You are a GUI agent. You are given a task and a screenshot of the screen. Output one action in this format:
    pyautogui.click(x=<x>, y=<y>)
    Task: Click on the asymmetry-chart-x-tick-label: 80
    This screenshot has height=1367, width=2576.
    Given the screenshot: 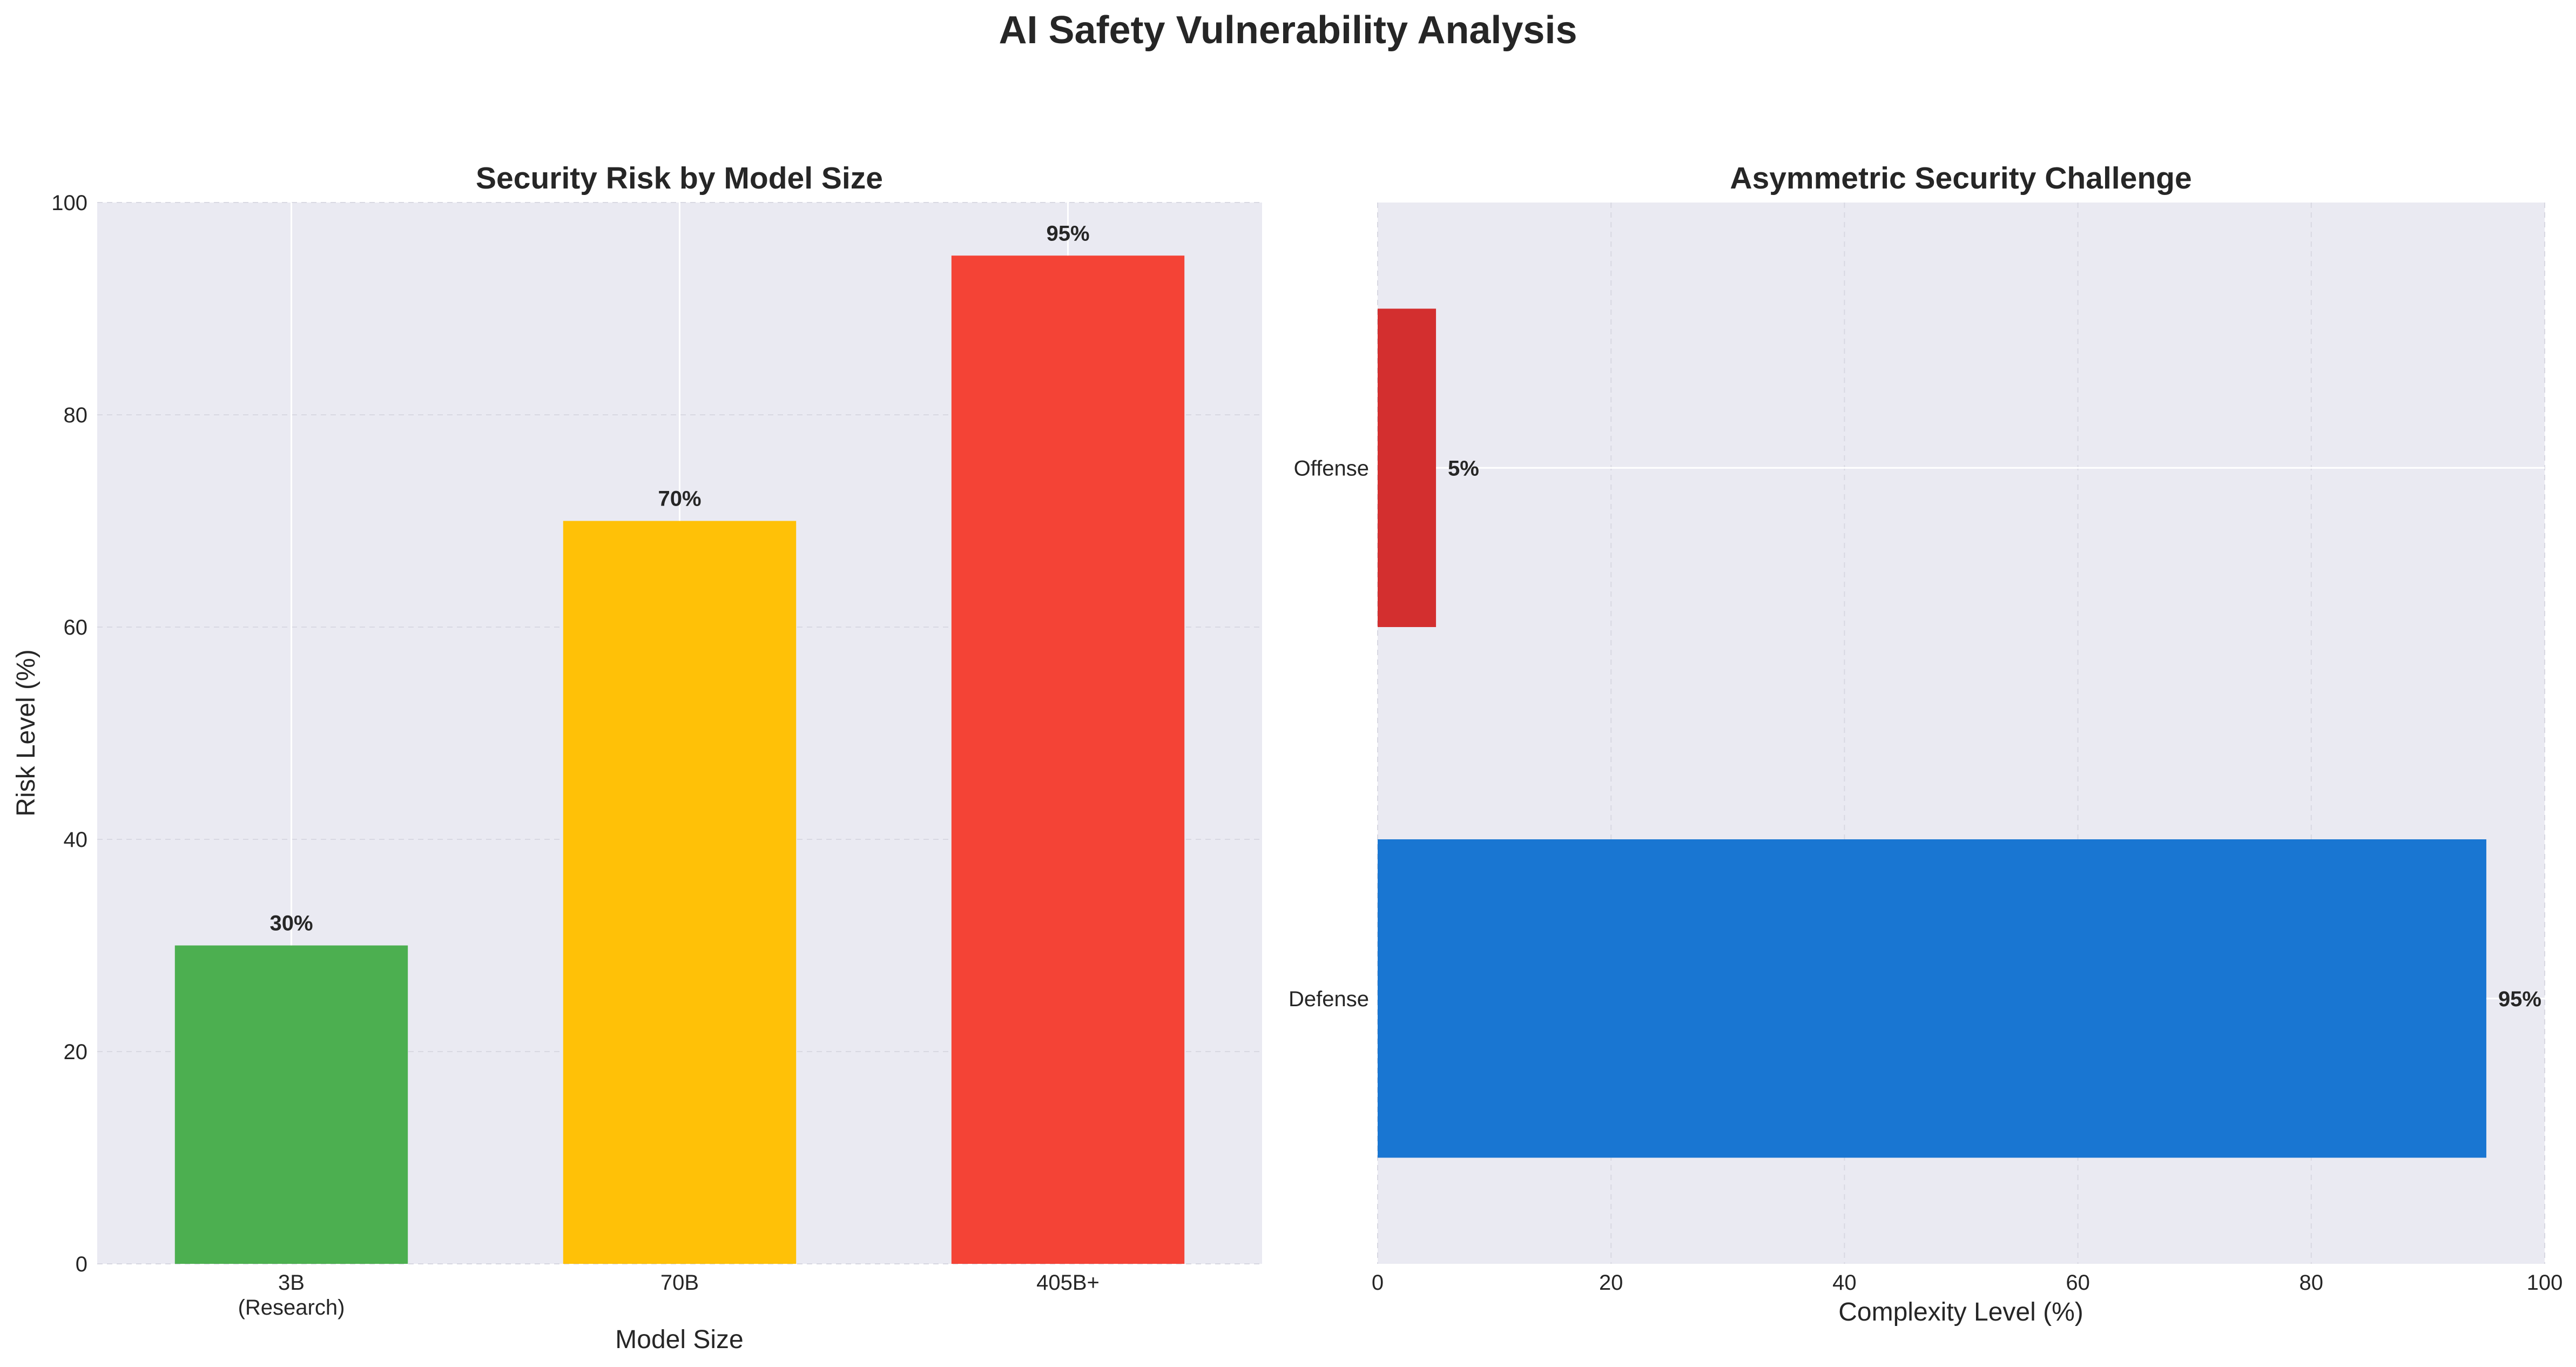 What is the action you would take?
    pyautogui.click(x=2311, y=1283)
    